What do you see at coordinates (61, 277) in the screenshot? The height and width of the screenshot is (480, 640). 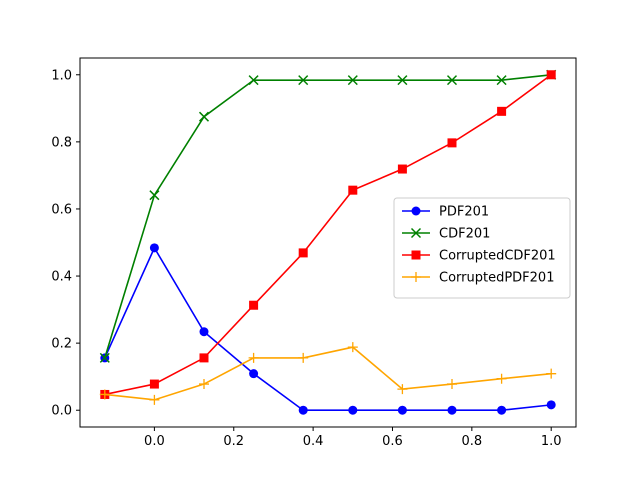 I see `y-tick-label: 0.4` at bounding box center [61, 277].